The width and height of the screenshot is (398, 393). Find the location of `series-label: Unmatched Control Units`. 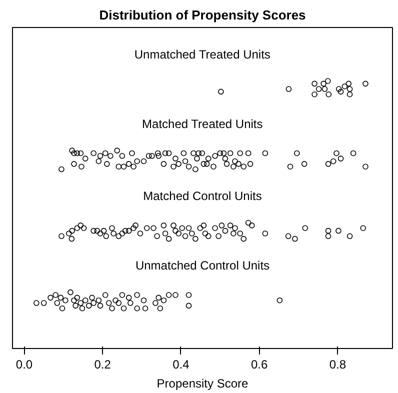

series-label: Unmatched Control Units is located at coordinates (202, 265).